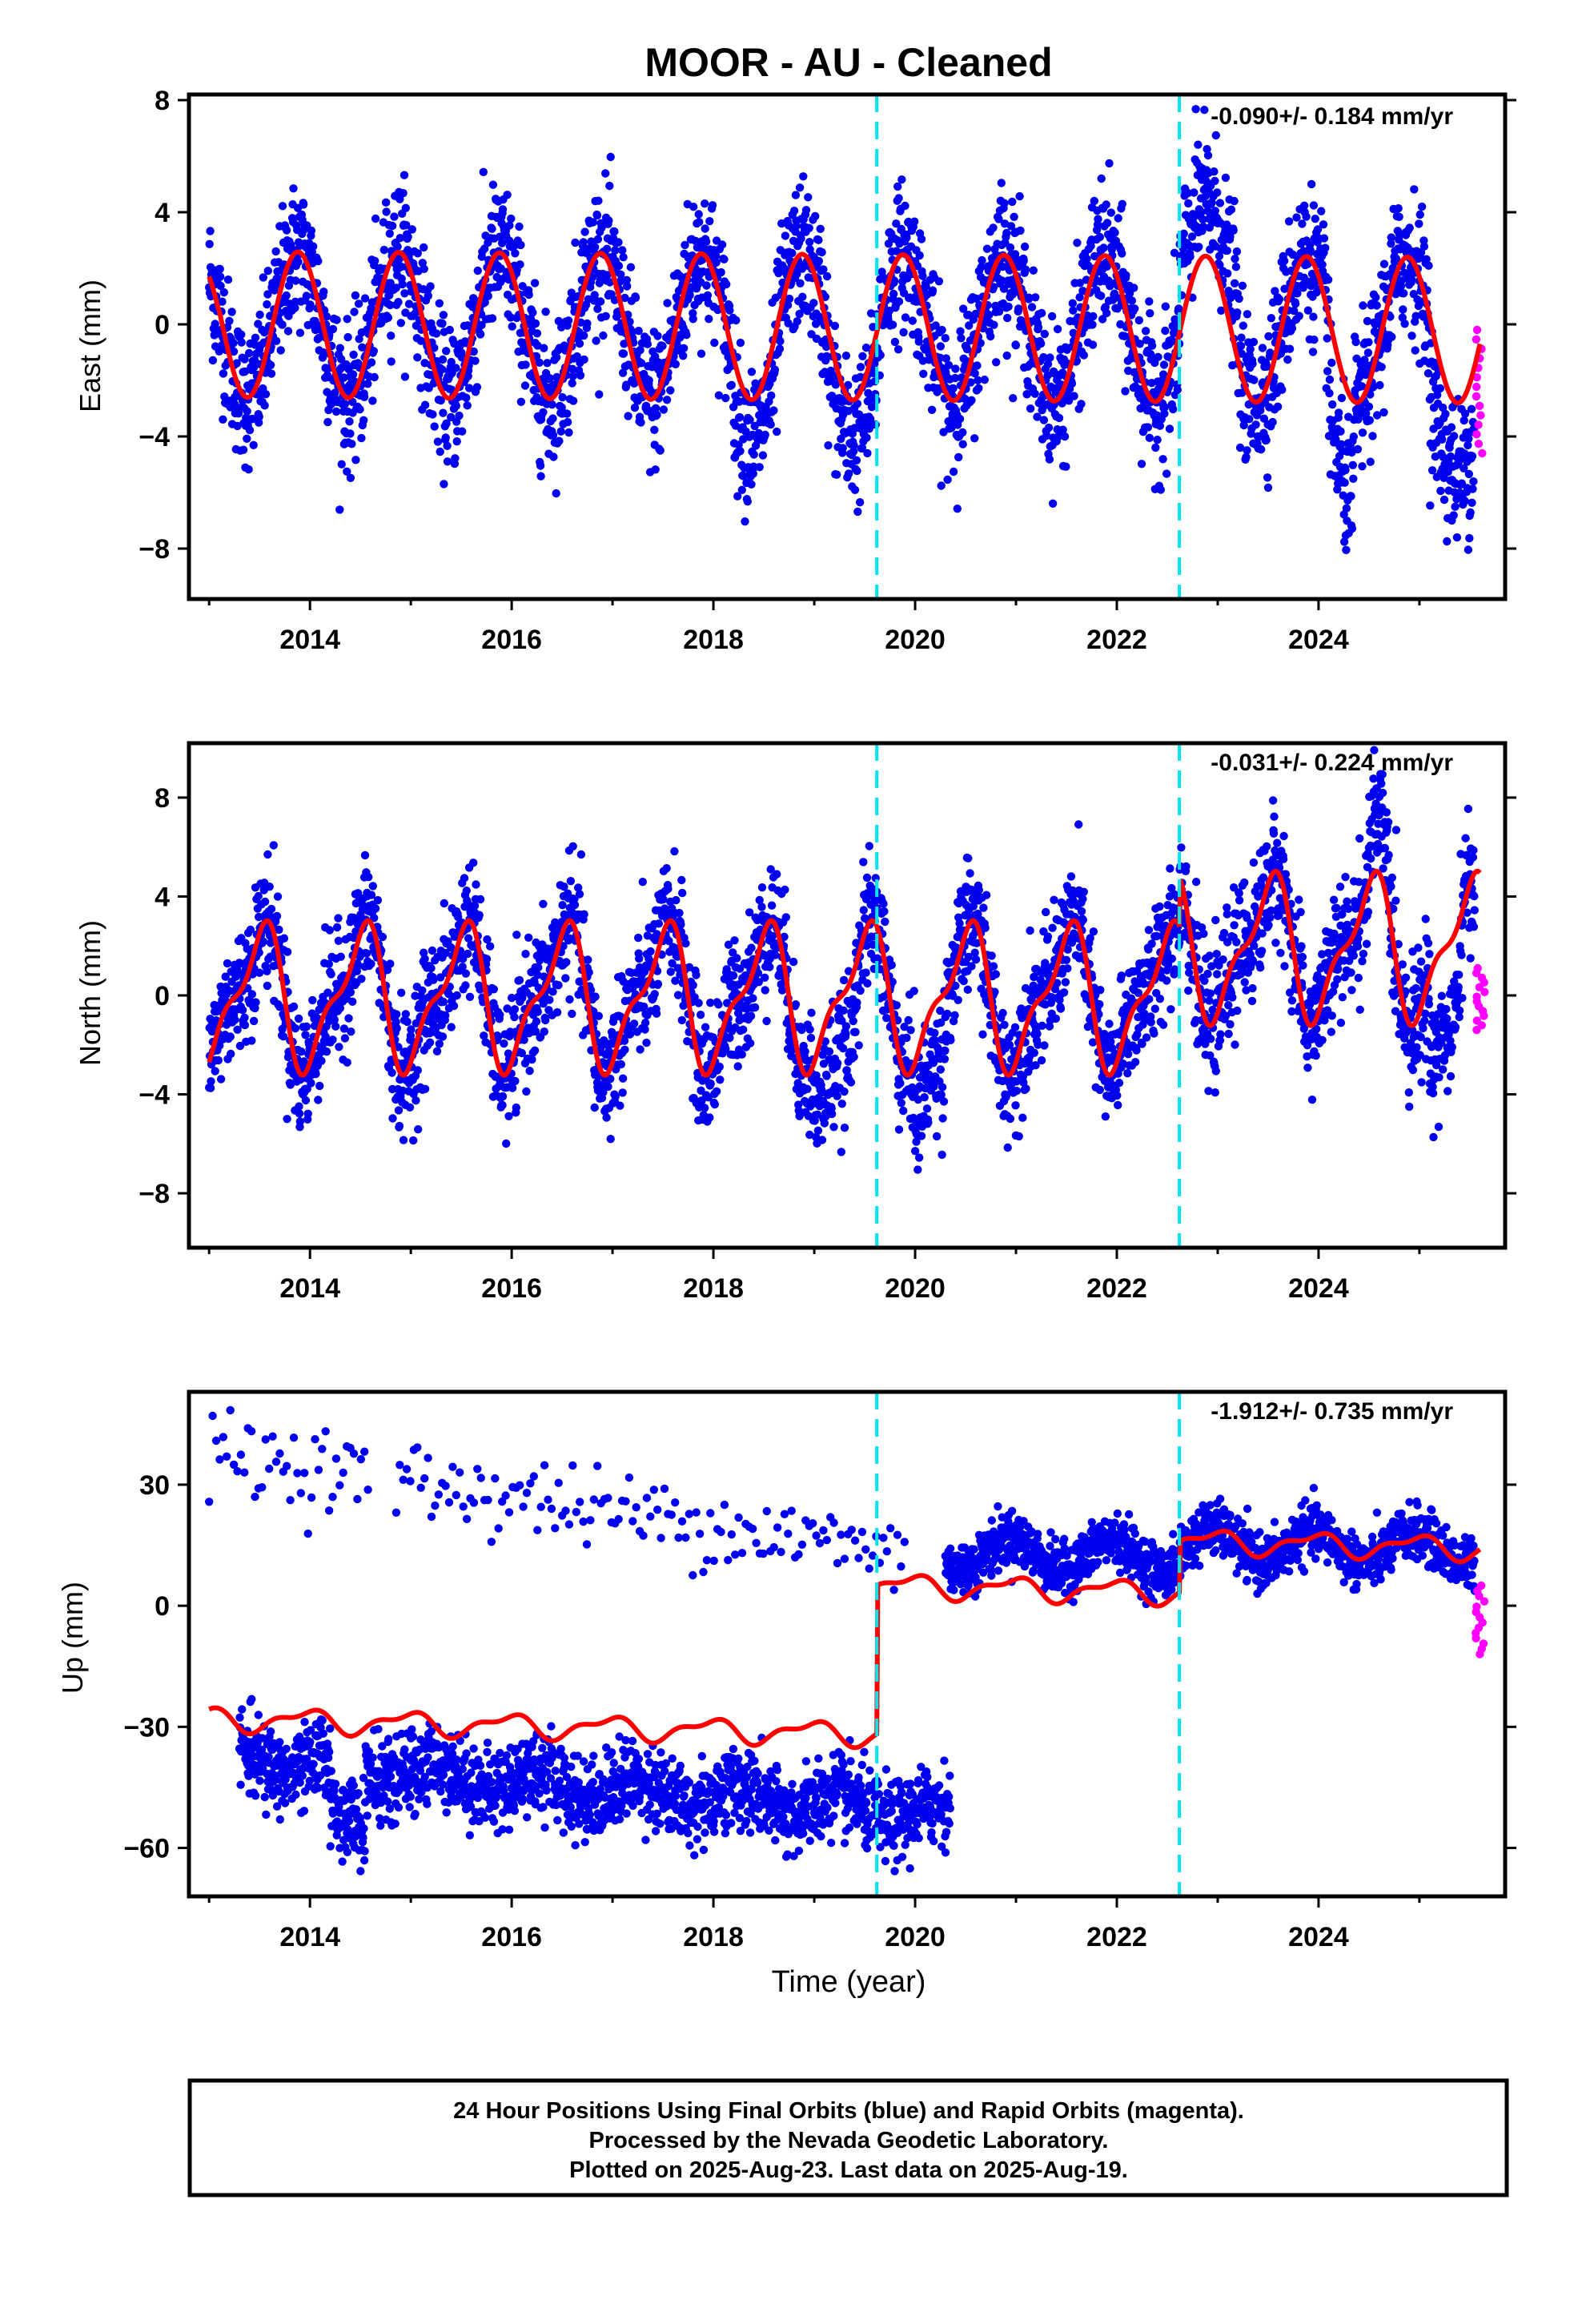 Image resolution: width=1582 pixels, height=2324 pixels. I want to click on rapid-data-point, so click(1476, 434).